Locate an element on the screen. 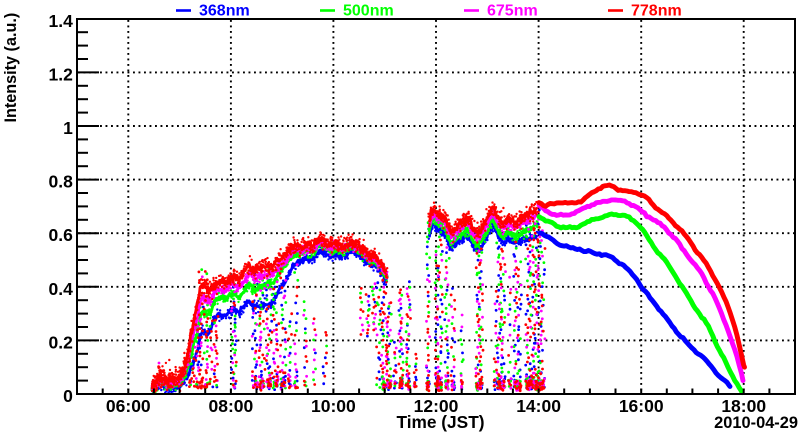  svg-text: Intensity (a.u.) is located at coordinates (11, 68).